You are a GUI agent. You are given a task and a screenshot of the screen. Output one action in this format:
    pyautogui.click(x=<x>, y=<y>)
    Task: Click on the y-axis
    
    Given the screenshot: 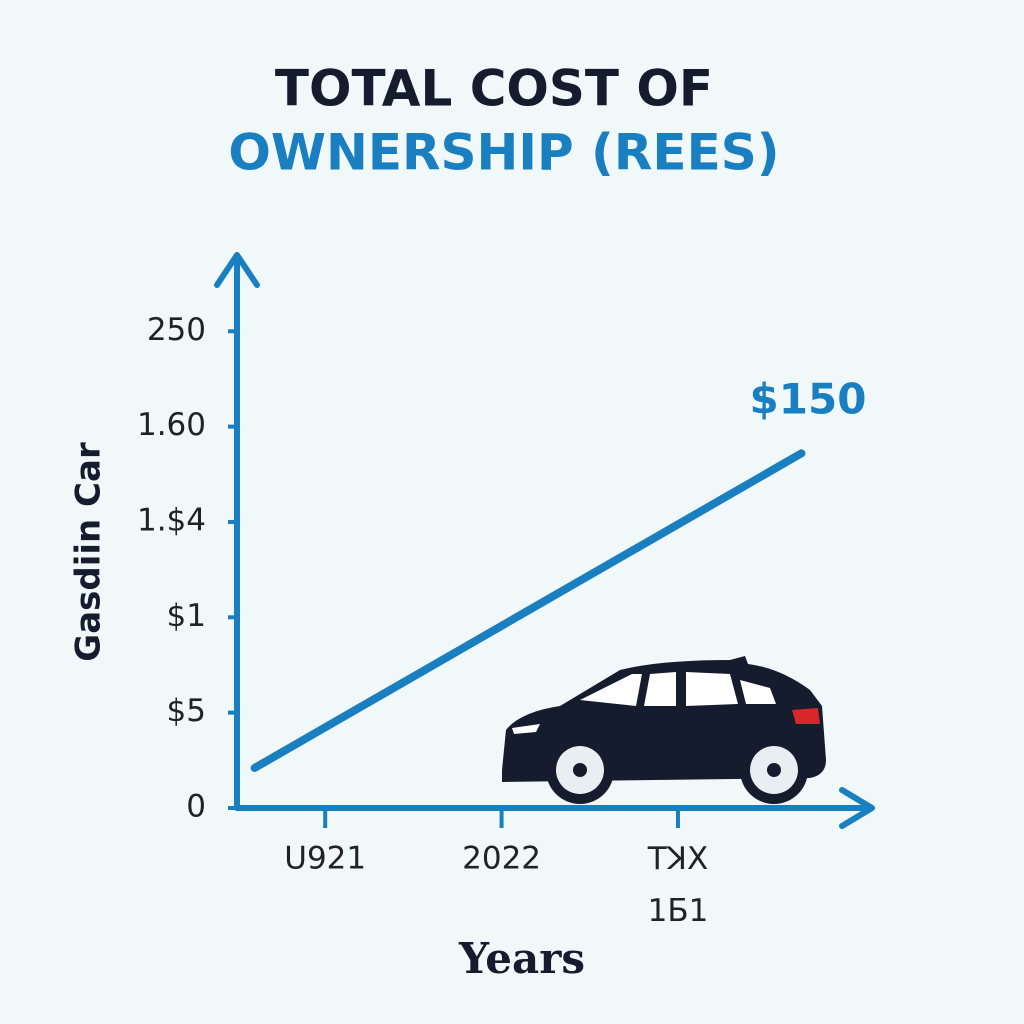 What is the action you would take?
    pyautogui.click(x=237, y=531)
    